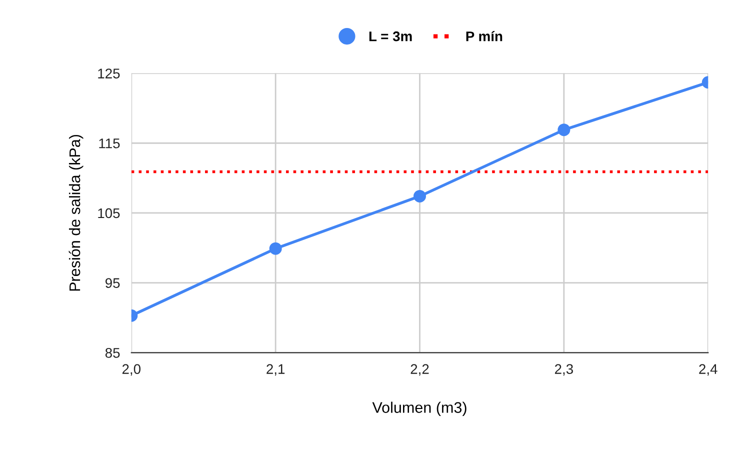 Image resolution: width=730 pixels, height=458 pixels. I want to click on y-tick-label: 95, so click(112, 283).